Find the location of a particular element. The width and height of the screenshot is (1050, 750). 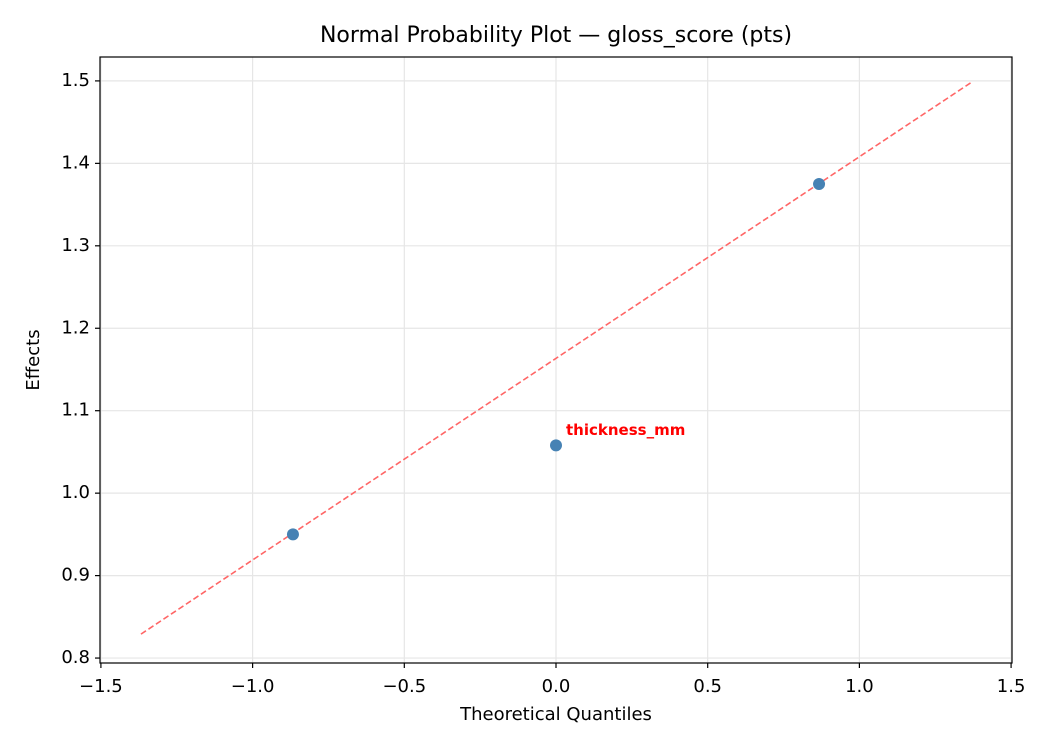

x-tick-label: 1.5 is located at coordinates (1011, 686).